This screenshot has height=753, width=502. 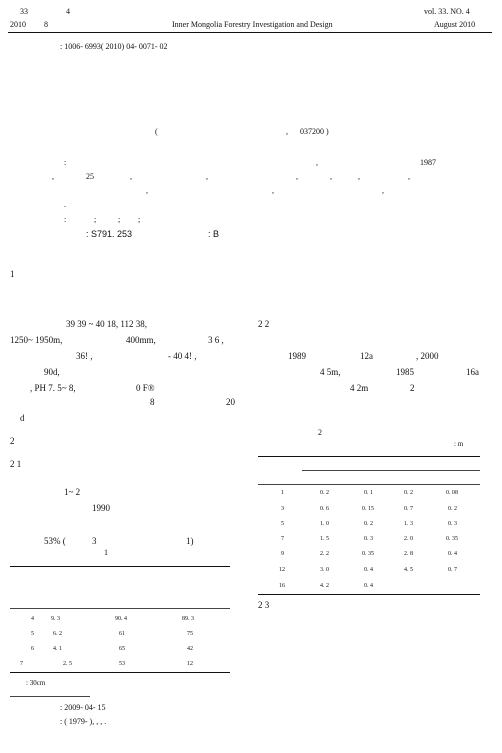 What do you see at coordinates (408, 509) in the screenshot?
I see `table2-cell: 0. 7` at bounding box center [408, 509].